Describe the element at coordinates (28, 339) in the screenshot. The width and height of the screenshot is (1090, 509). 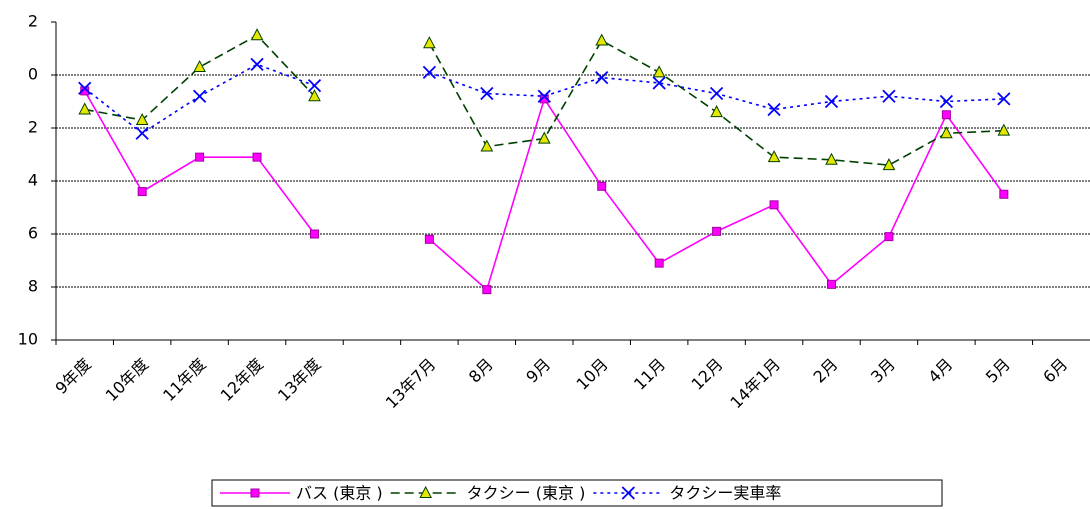
I see `y-tick-label: 10` at that location.